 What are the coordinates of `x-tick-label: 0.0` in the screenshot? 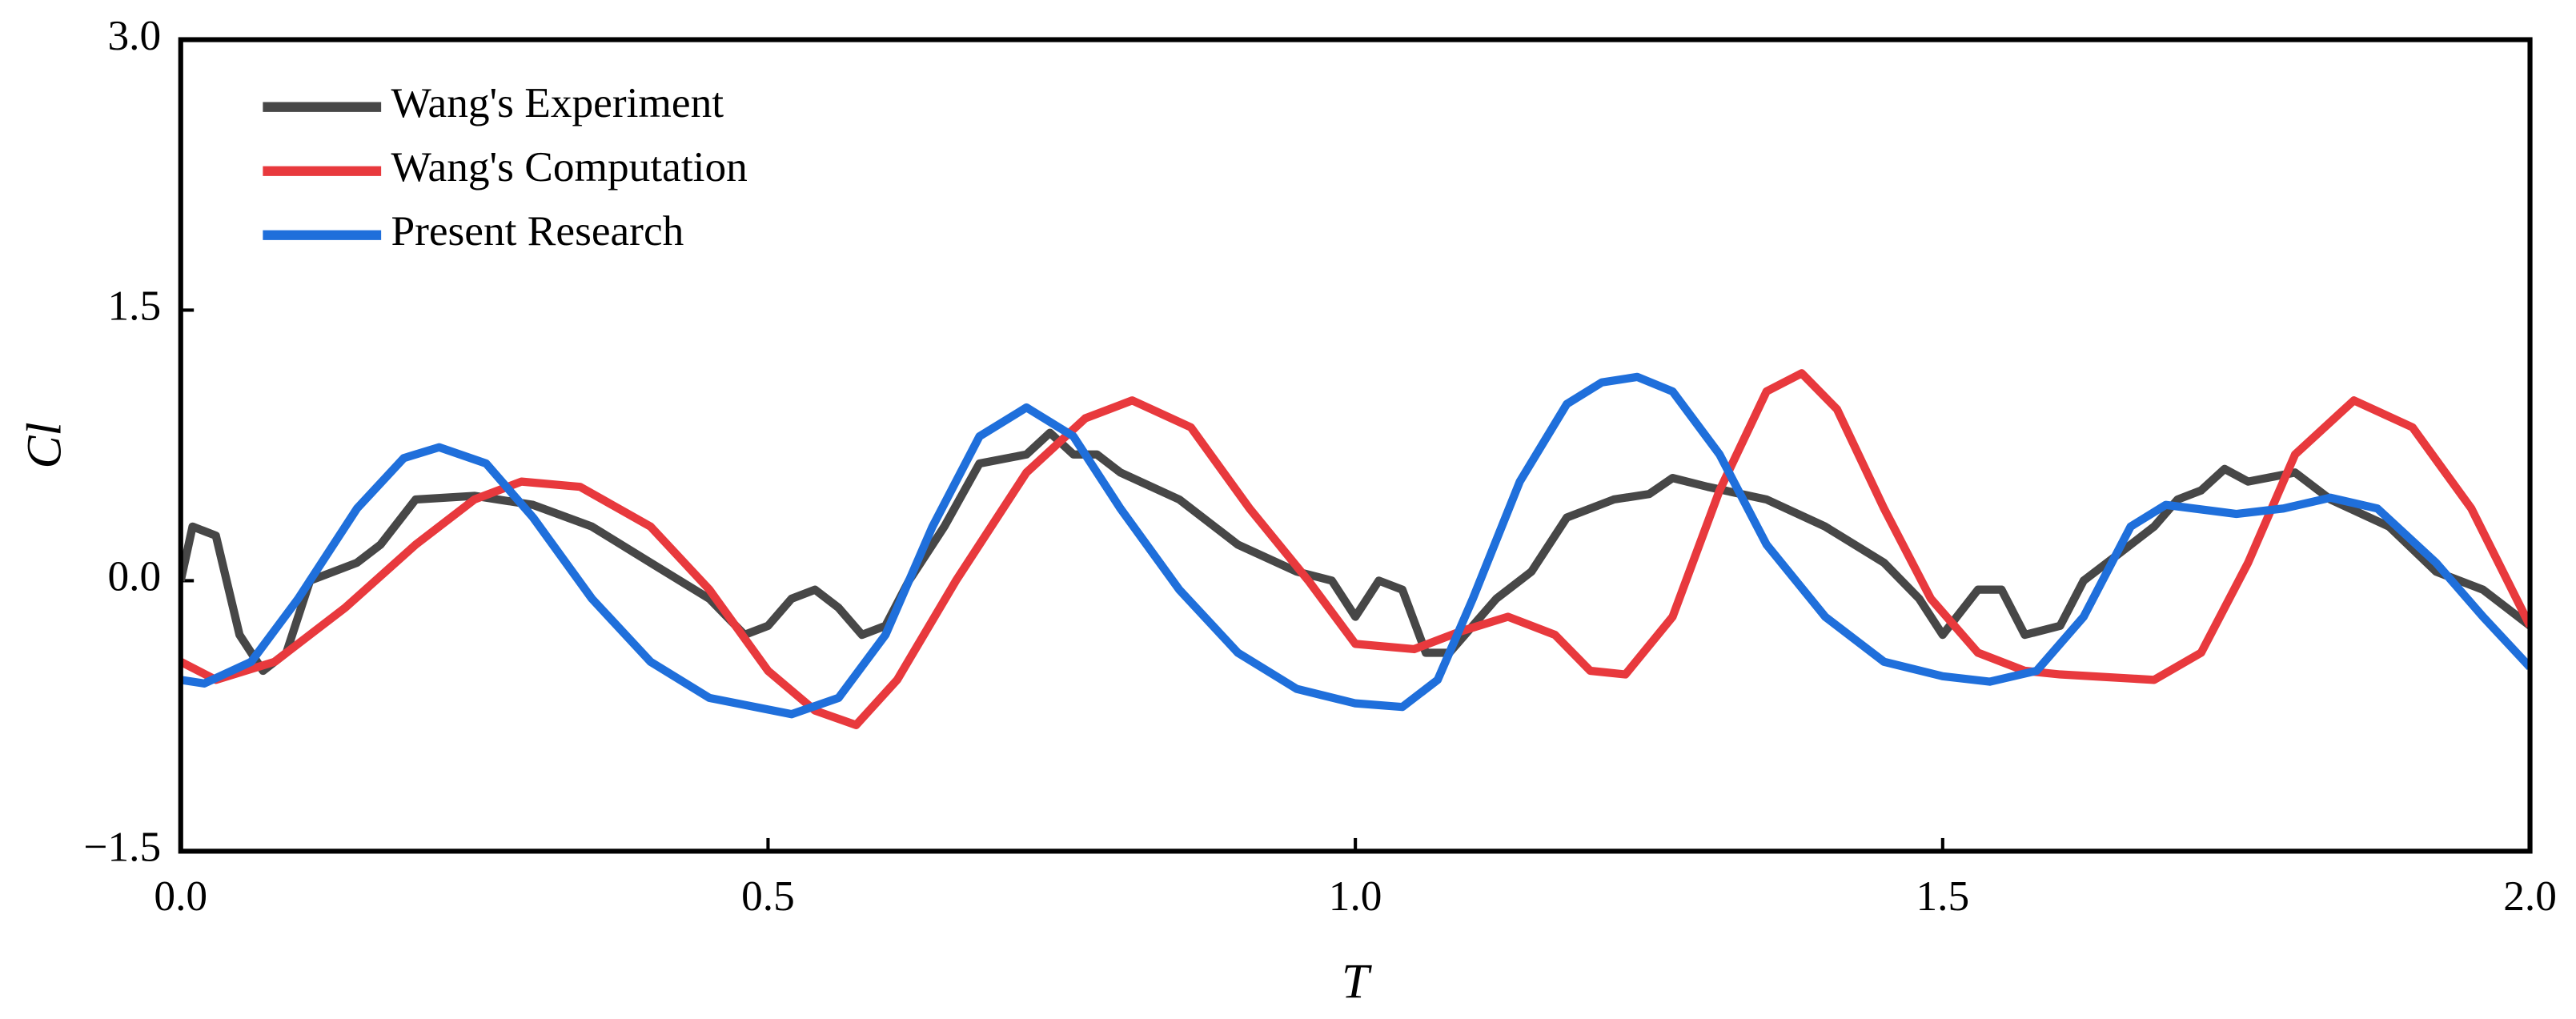 It's located at (180, 896).